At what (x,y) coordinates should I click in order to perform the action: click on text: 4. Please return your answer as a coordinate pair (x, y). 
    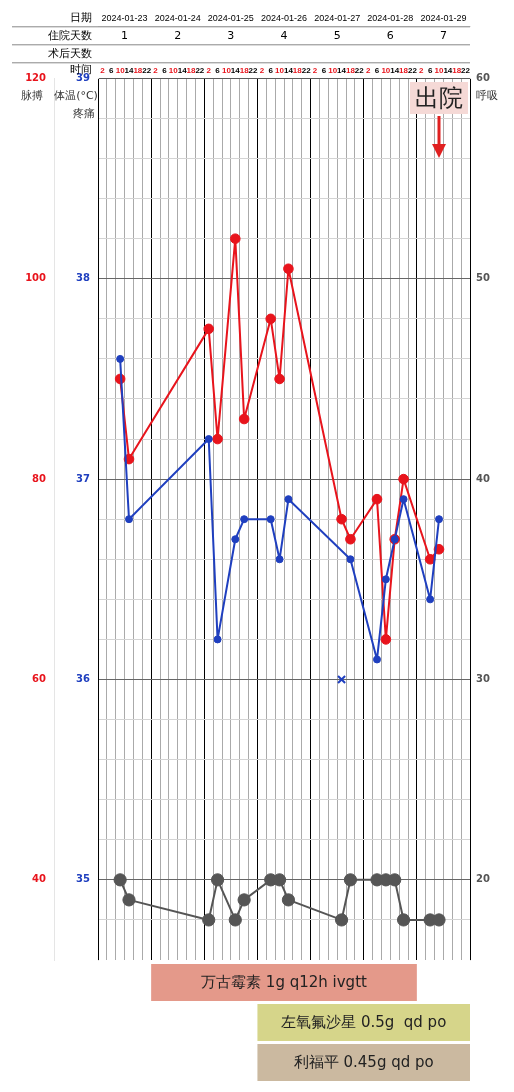
    Looking at the image, I should click on (284, 35).